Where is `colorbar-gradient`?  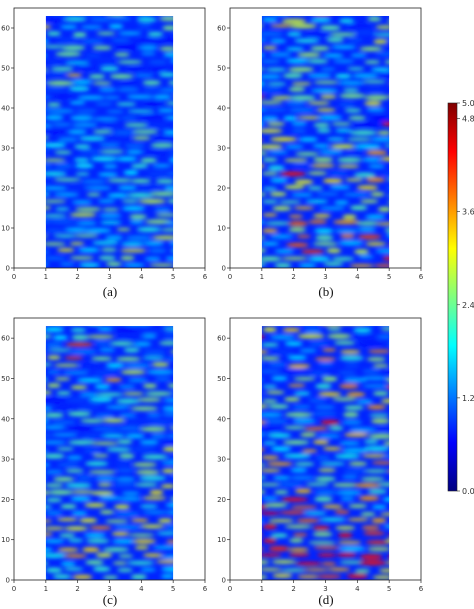
colorbar-gradient is located at coordinates (452, 297).